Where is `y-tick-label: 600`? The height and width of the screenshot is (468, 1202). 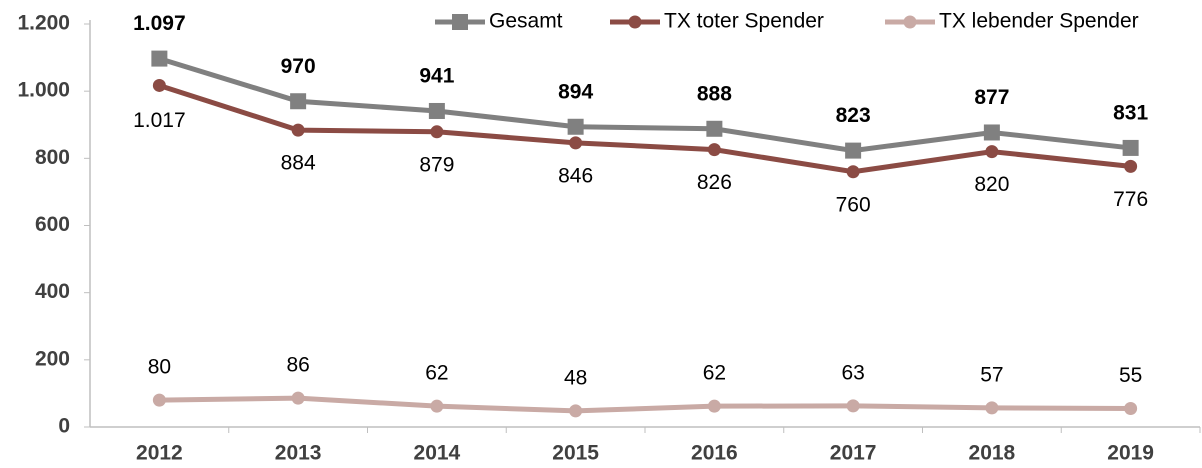
y-tick-label: 600 is located at coordinates (52, 224).